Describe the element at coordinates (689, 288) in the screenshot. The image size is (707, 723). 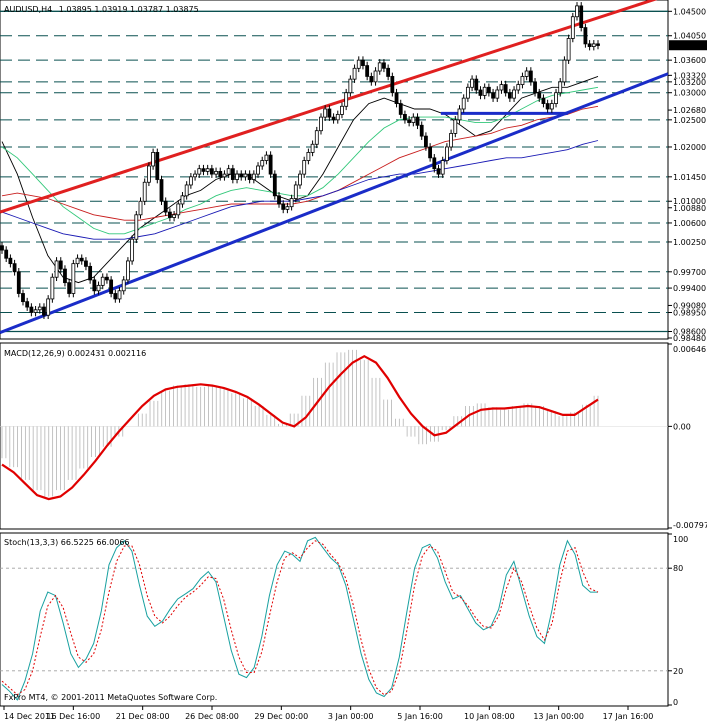
I see `price-axis-tick-label: 0.99400` at that location.